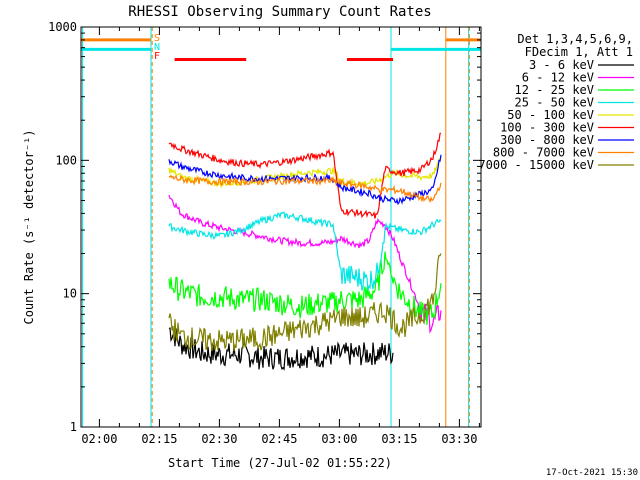 The width and height of the screenshot is (640, 480). What do you see at coordinates (66, 160) in the screenshot?
I see `y-tick-label-2: 100` at bounding box center [66, 160].